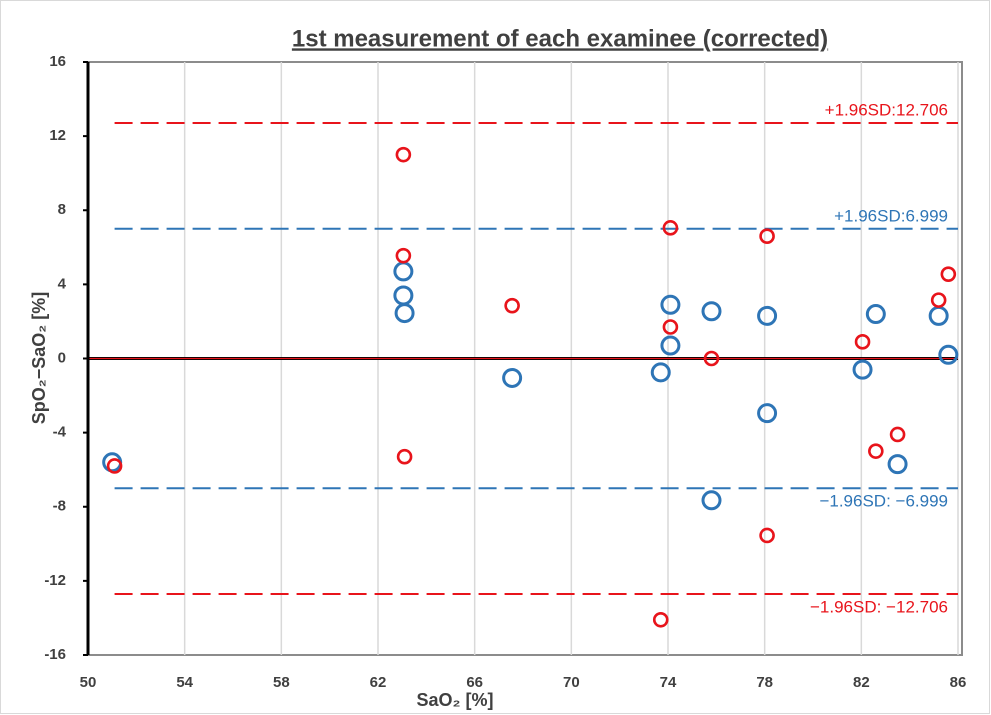 The height and width of the screenshot is (715, 991). I want to click on x-tick-label: 78, so click(764, 682).